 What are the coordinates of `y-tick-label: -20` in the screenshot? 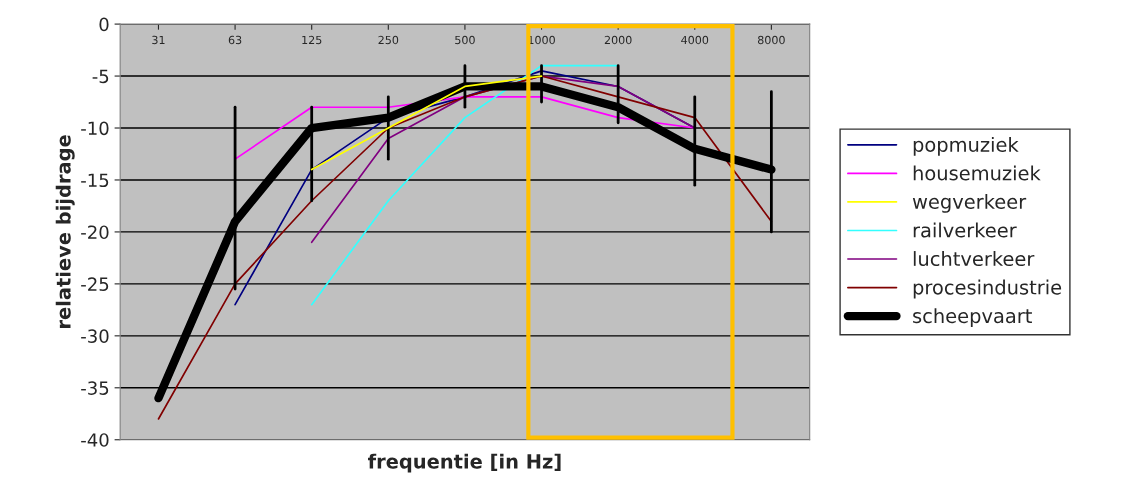 It's located at (95, 232).